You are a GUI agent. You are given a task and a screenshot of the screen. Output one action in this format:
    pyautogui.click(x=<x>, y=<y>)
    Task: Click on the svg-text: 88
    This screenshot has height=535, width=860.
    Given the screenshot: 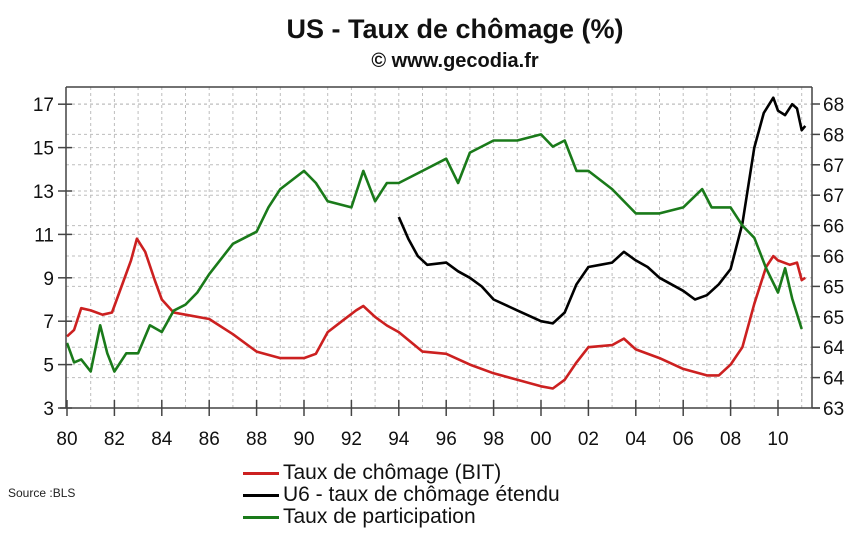 What is the action you would take?
    pyautogui.click(x=256, y=439)
    